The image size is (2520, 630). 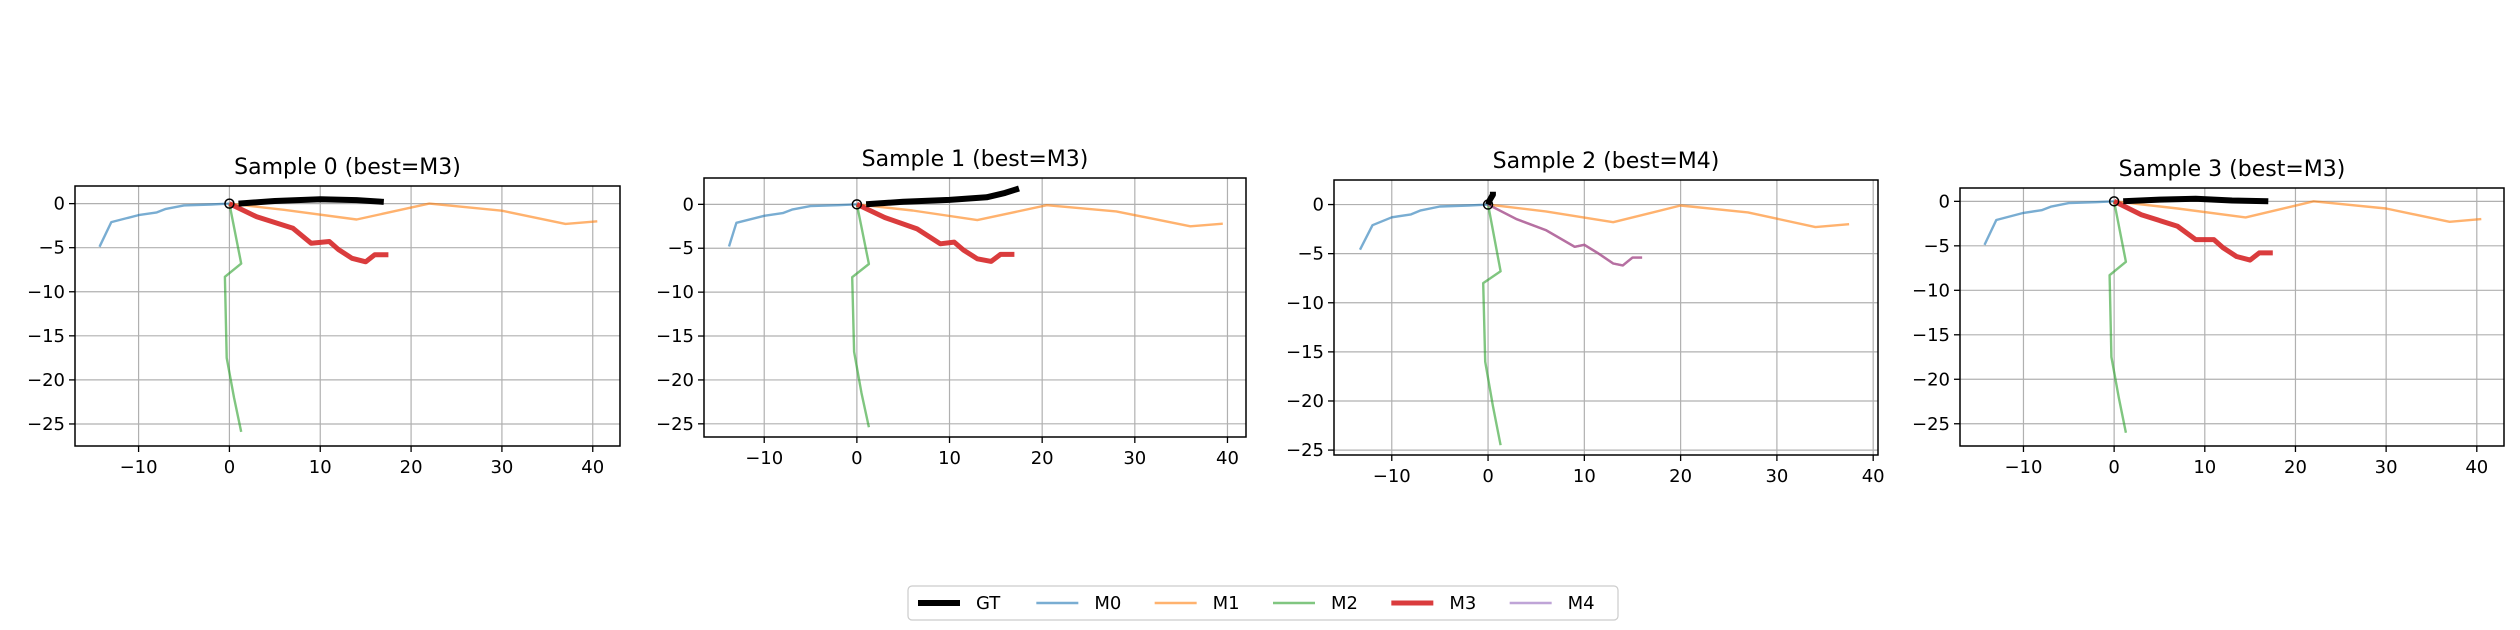 I want to click on legend-label-gt: GT, so click(x=988, y=603).